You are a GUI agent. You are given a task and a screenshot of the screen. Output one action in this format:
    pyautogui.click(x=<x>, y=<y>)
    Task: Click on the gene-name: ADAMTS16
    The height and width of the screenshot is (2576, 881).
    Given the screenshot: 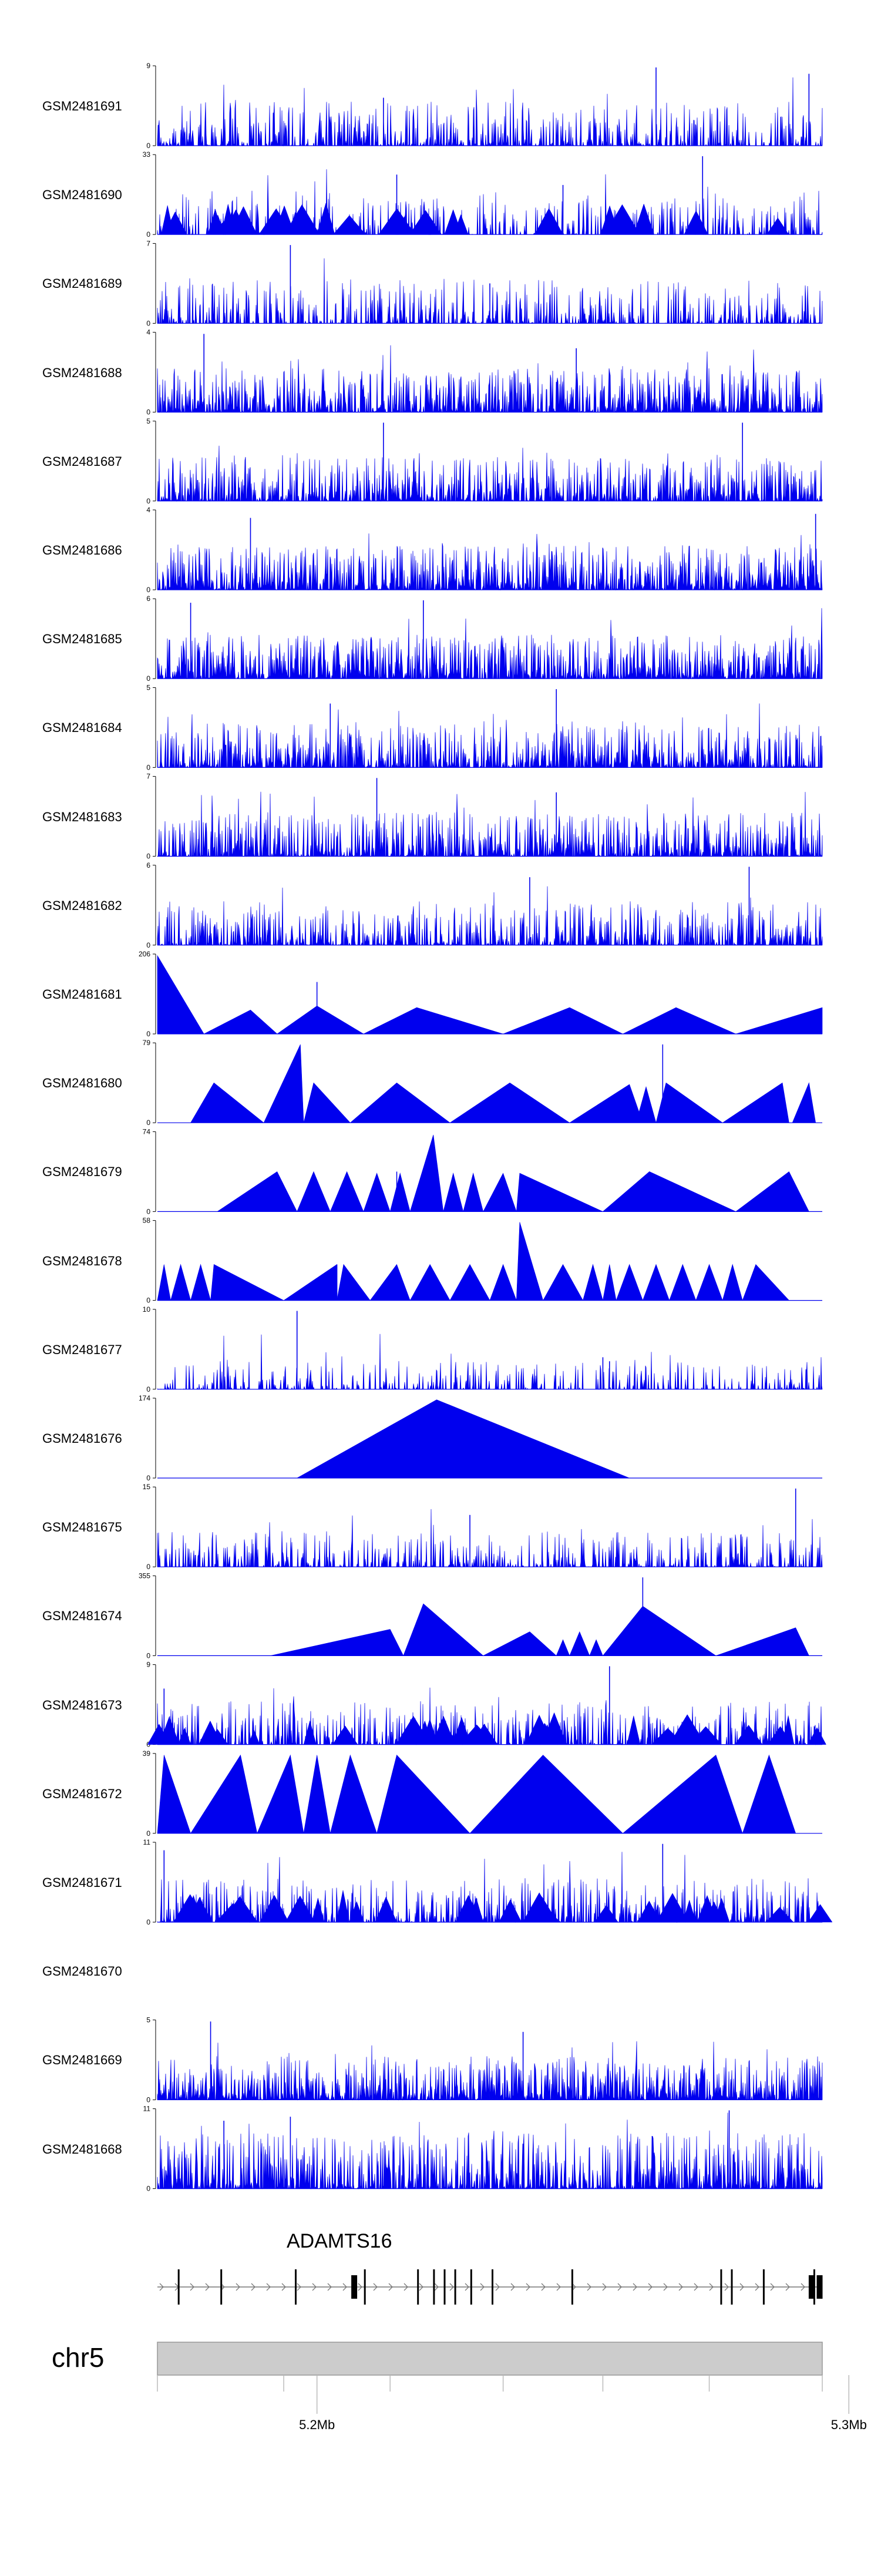 What is the action you would take?
    pyautogui.click(x=340, y=2241)
    